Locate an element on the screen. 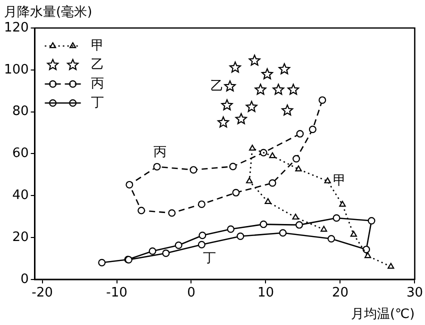  x-tick-label: 30 is located at coordinates (414, 293).